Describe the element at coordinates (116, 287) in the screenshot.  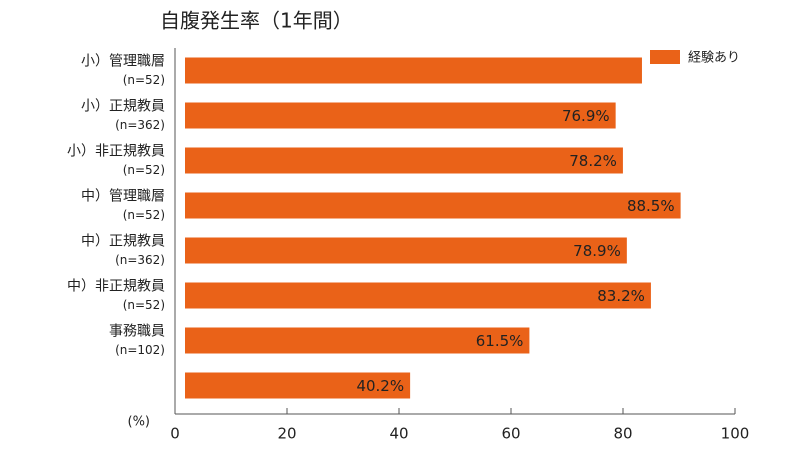
I see `category-label: 中）非正規教員` at that location.